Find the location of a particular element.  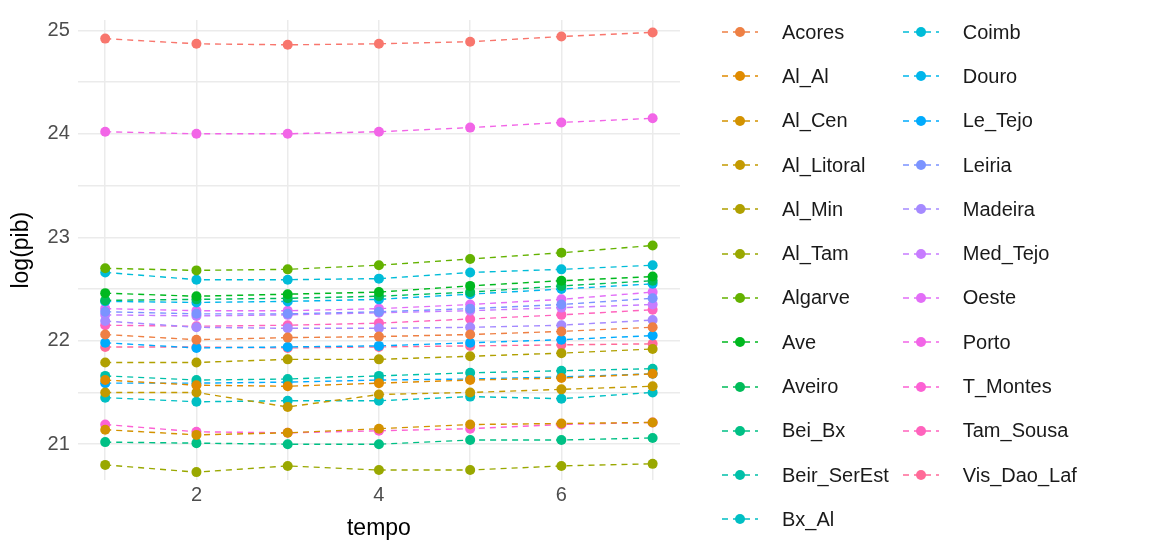

y-tick-label: 24 is located at coordinates (58, 132).